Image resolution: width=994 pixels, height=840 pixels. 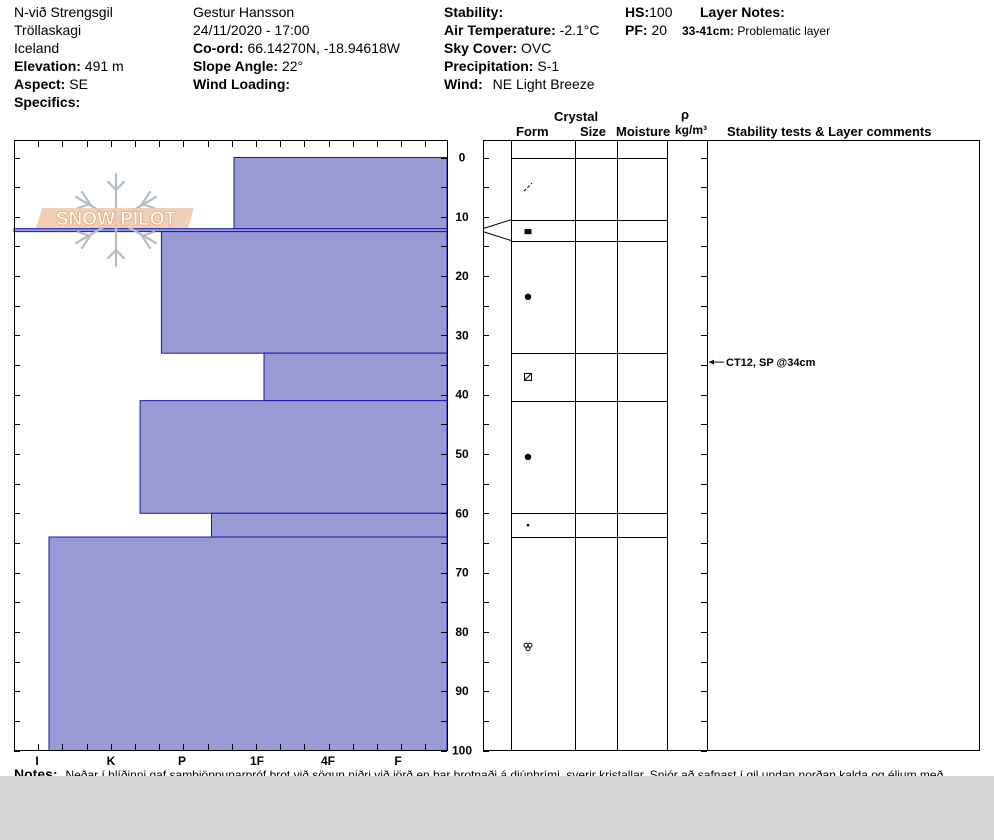 What do you see at coordinates (474, 12) in the screenshot?
I see `stability-label: Stability:` at bounding box center [474, 12].